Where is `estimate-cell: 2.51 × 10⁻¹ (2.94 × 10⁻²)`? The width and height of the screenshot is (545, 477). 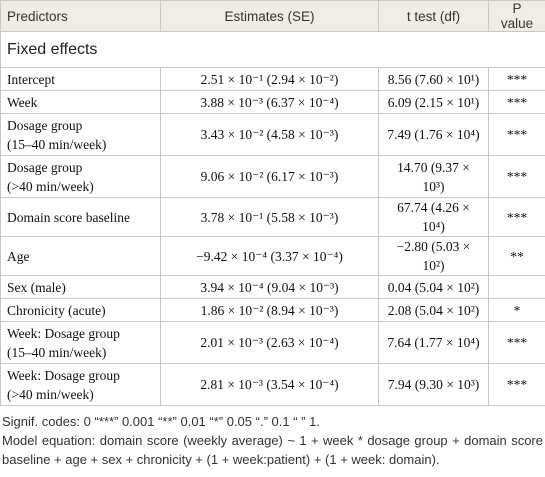 estimate-cell: 2.51 × 10⁻¹ (2.94 × 10⁻²) is located at coordinates (269, 79).